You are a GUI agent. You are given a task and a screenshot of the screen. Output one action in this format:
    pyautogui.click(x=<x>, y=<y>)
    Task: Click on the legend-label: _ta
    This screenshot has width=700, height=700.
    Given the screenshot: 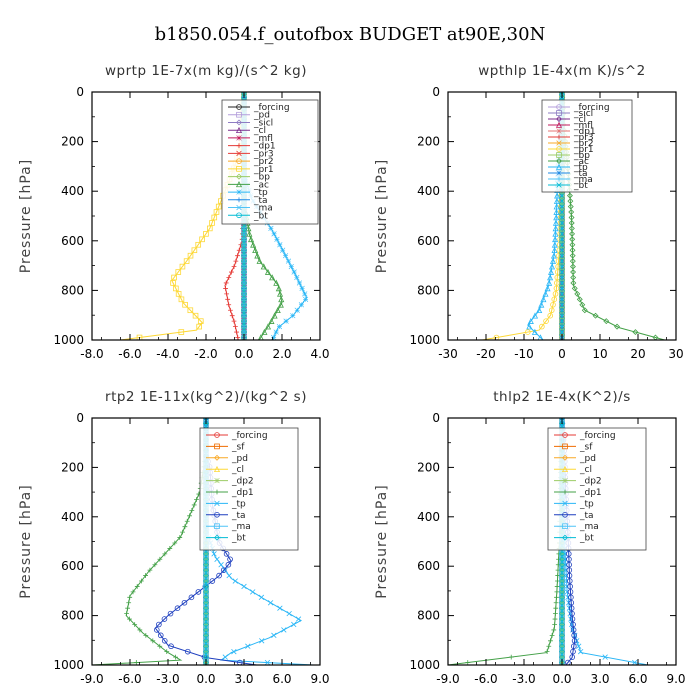 What is the action you would take?
    pyautogui.click(x=260, y=201)
    